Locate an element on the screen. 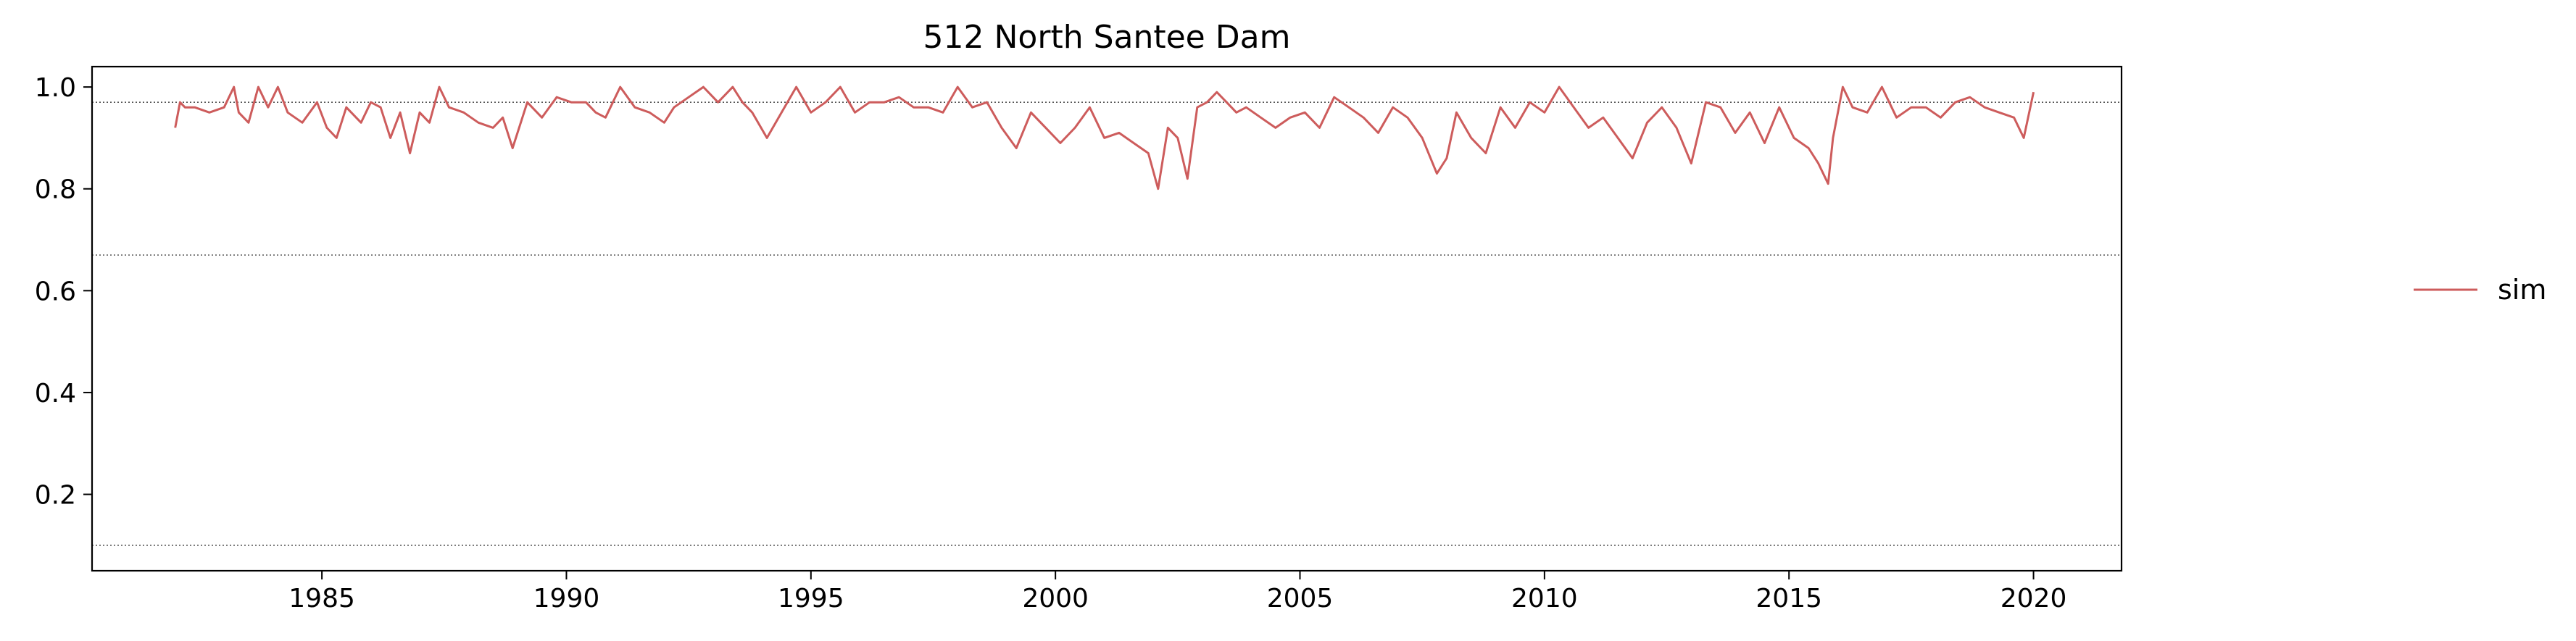  x-axis: 1985 1990 1995 2000 2005 2010 2015 2020 is located at coordinates (1177, 592).